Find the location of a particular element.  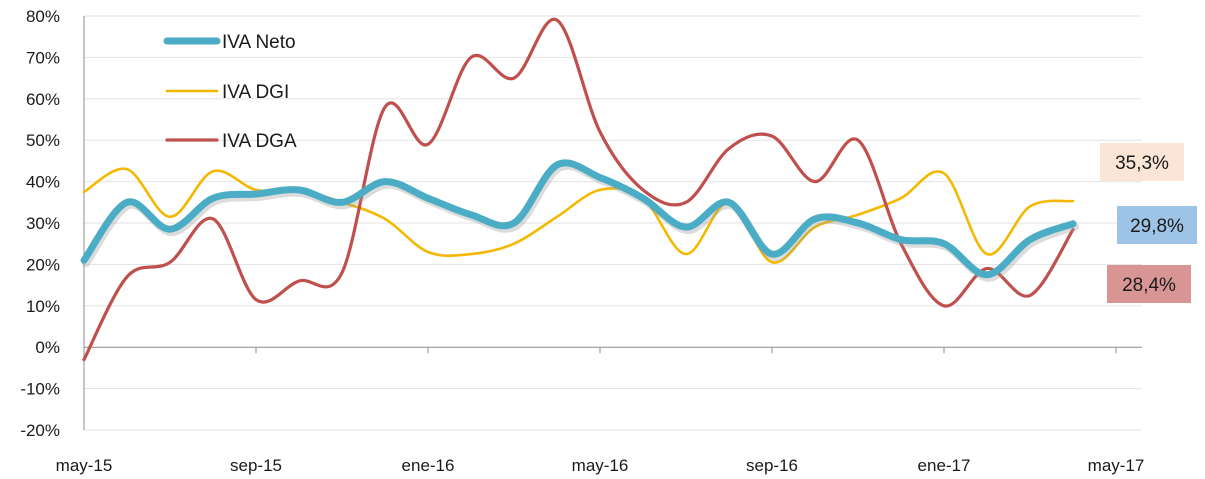

y-tick-label: -20% is located at coordinates (40, 430).